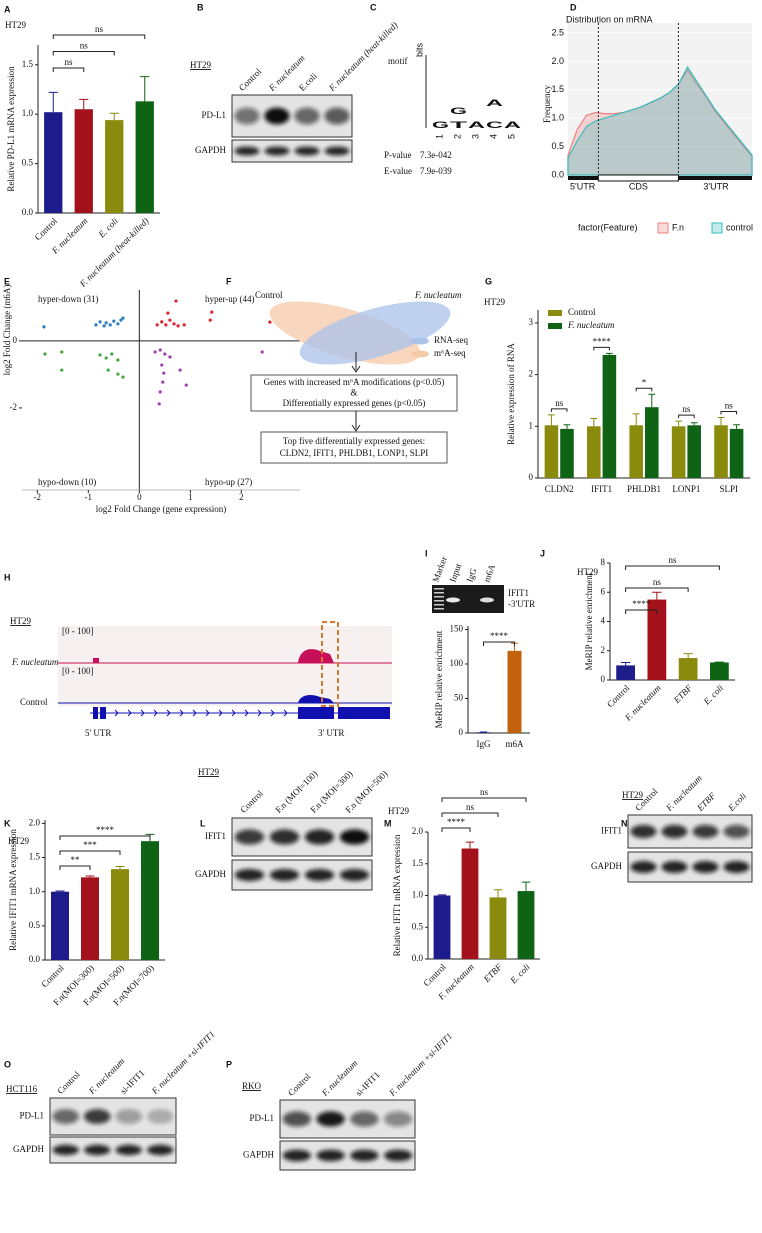  I want to click on panel-label: F, so click(229, 281).